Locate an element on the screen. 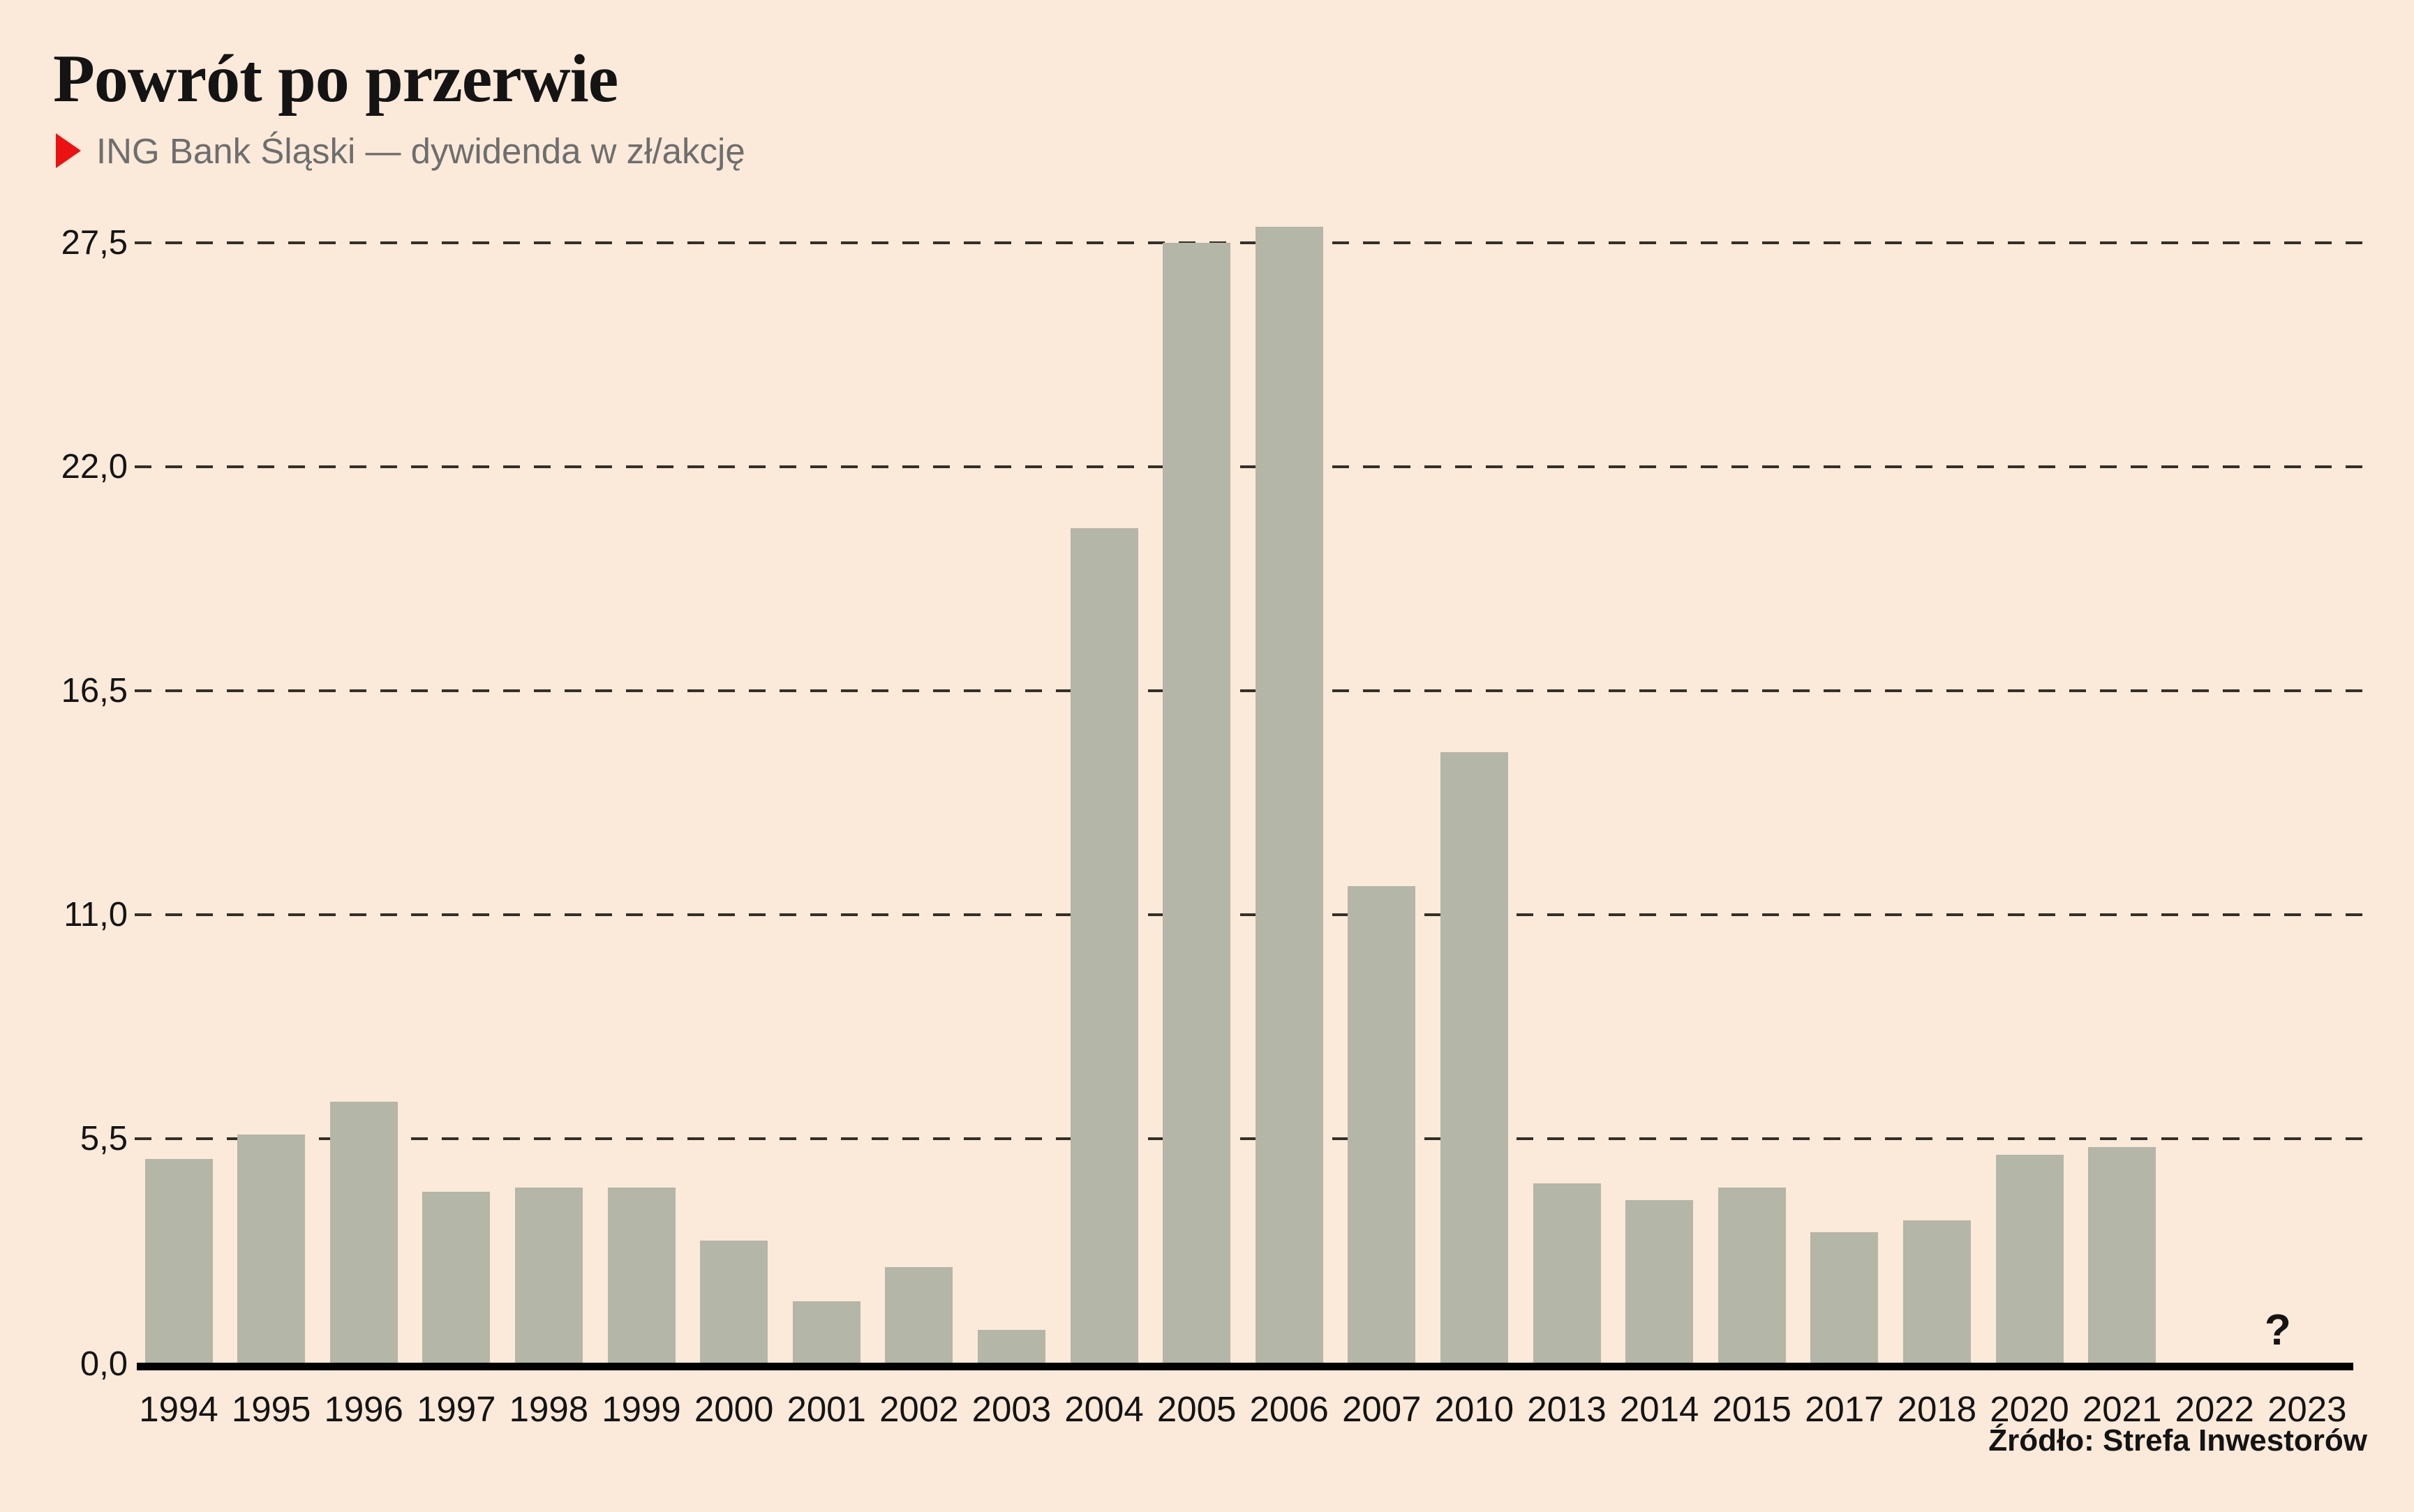 Image resolution: width=2414 pixels, height=1512 pixels. chart-subtitle-row: ING Bank Śląski — dywidenda w zł/akcję is located at coordinates (401, 151).